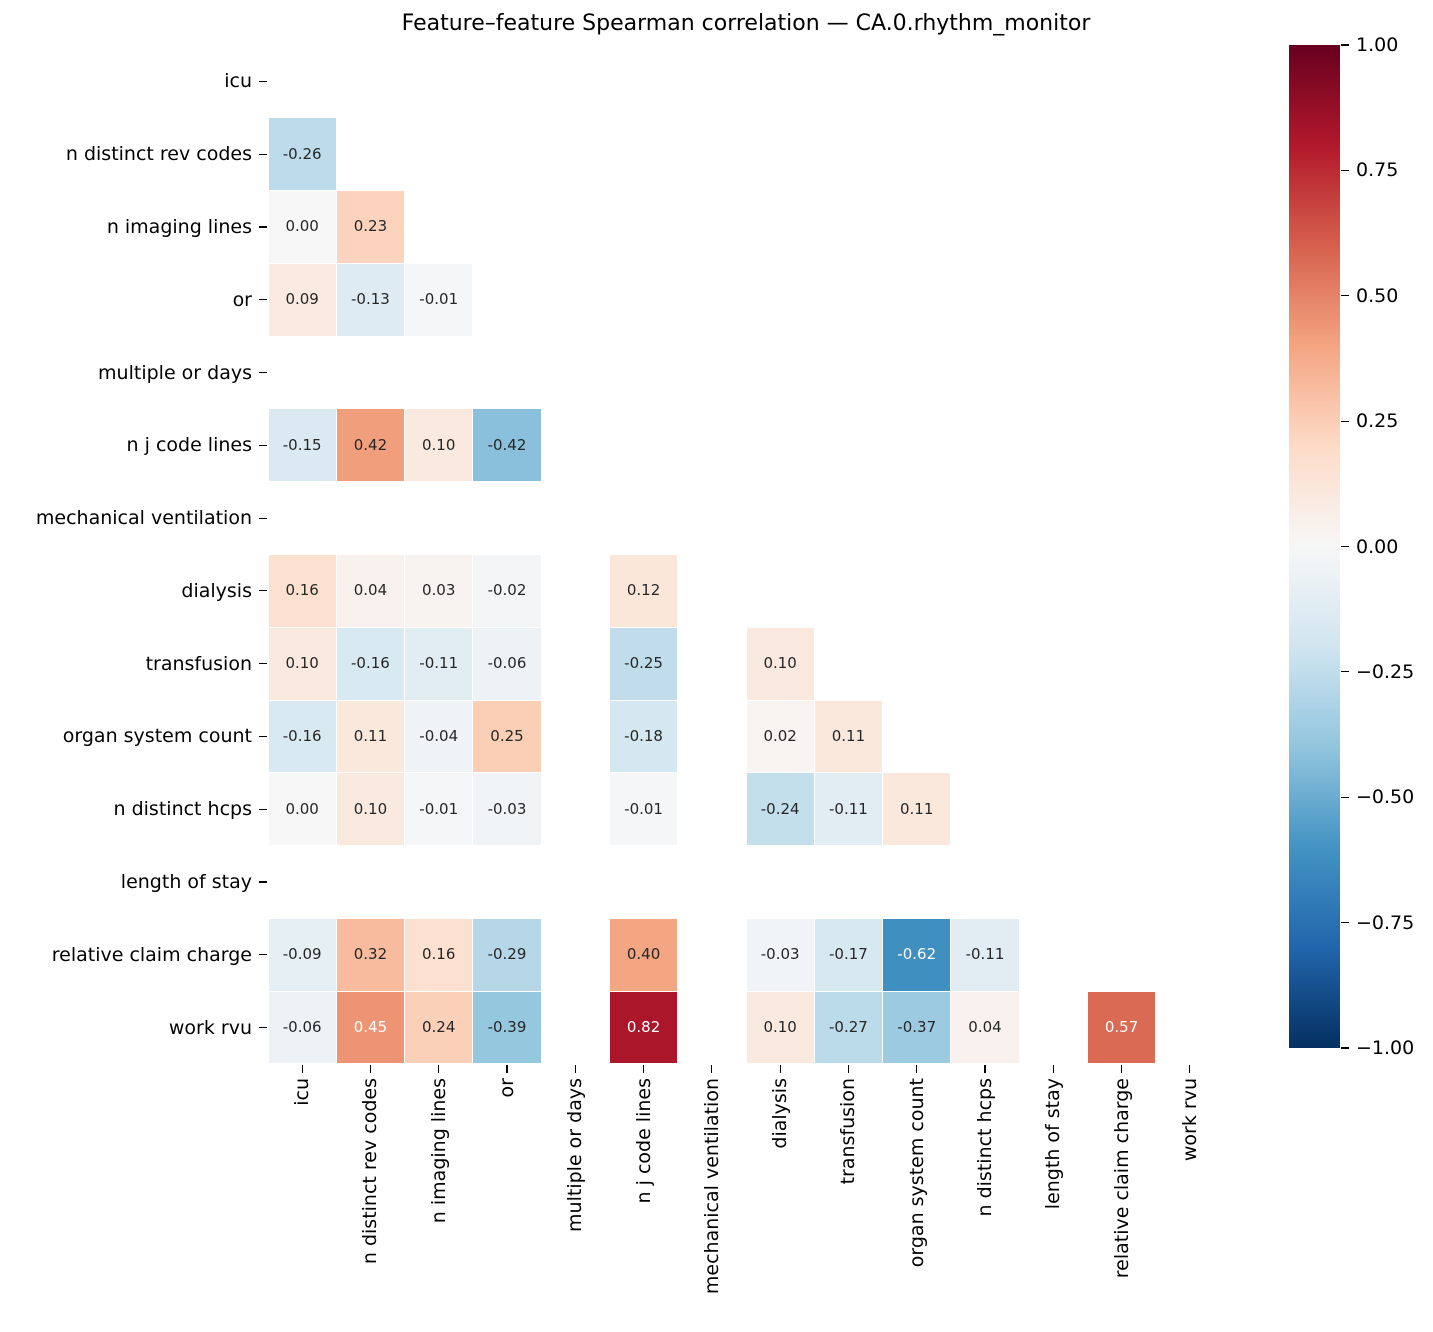 The height and width of the screenshot is (1332, 1433). I want to click on colorbar-tick-label: −0.75, so click(1385, 922).